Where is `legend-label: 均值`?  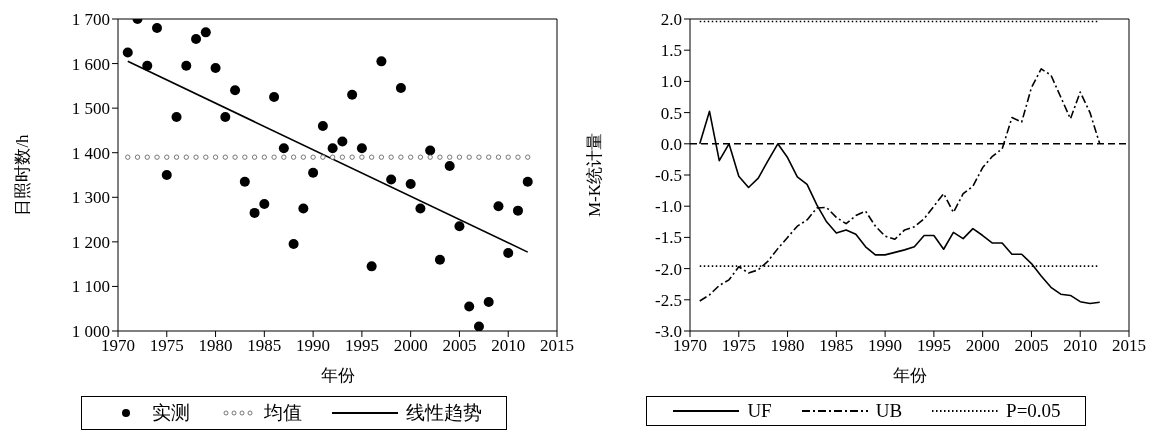 legend-label: 均值 is located at coordinates (283, 413).